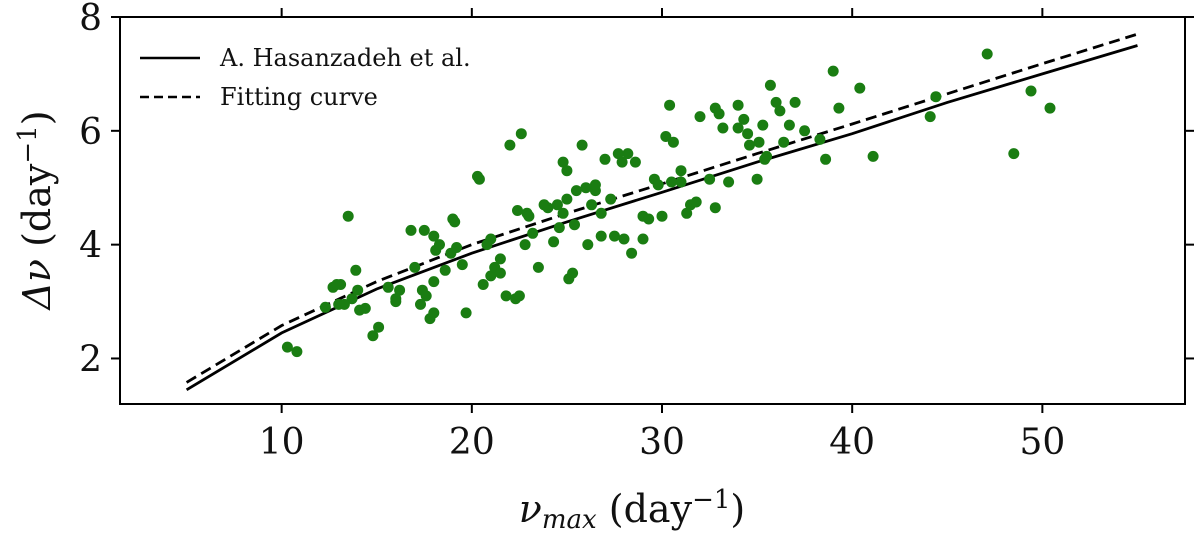 Image resolution: width=1200 pixels, height=535 pixels. Describe the element at coordinates (305, 77) in the screenshot. I see `legend: A. Hasanzadeh et al. Fitting curve` at that location.